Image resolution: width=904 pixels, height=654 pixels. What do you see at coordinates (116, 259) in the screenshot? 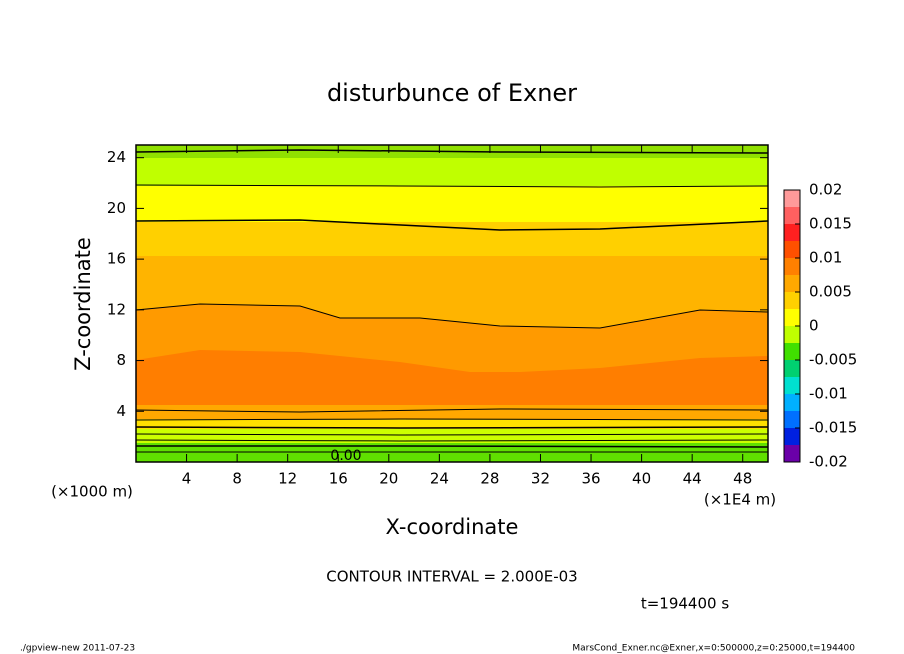
I see `y-tick-label: 16` at bounding box center [116, 259].